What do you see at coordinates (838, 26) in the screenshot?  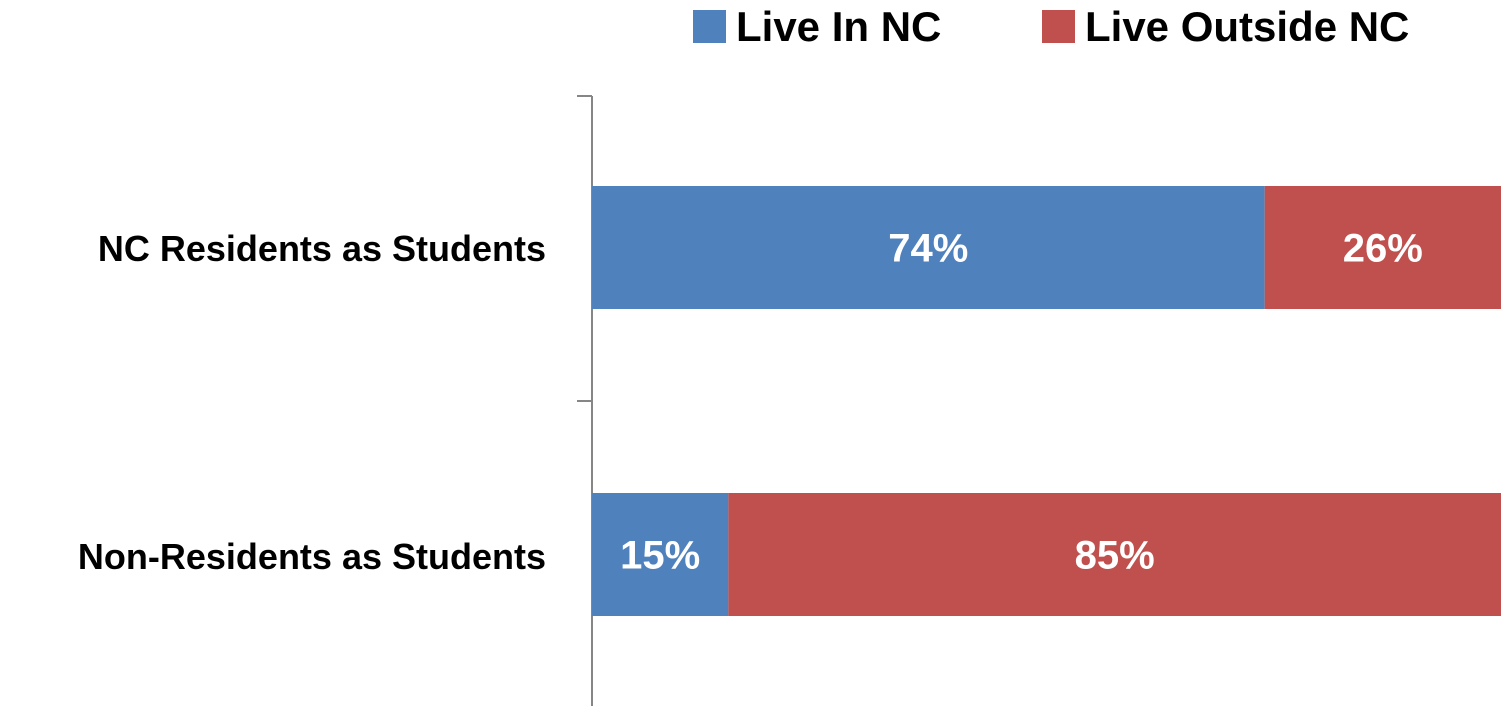 I see `legend-label-live-in-nc: Live In NC` at bounding box center [838, 26].